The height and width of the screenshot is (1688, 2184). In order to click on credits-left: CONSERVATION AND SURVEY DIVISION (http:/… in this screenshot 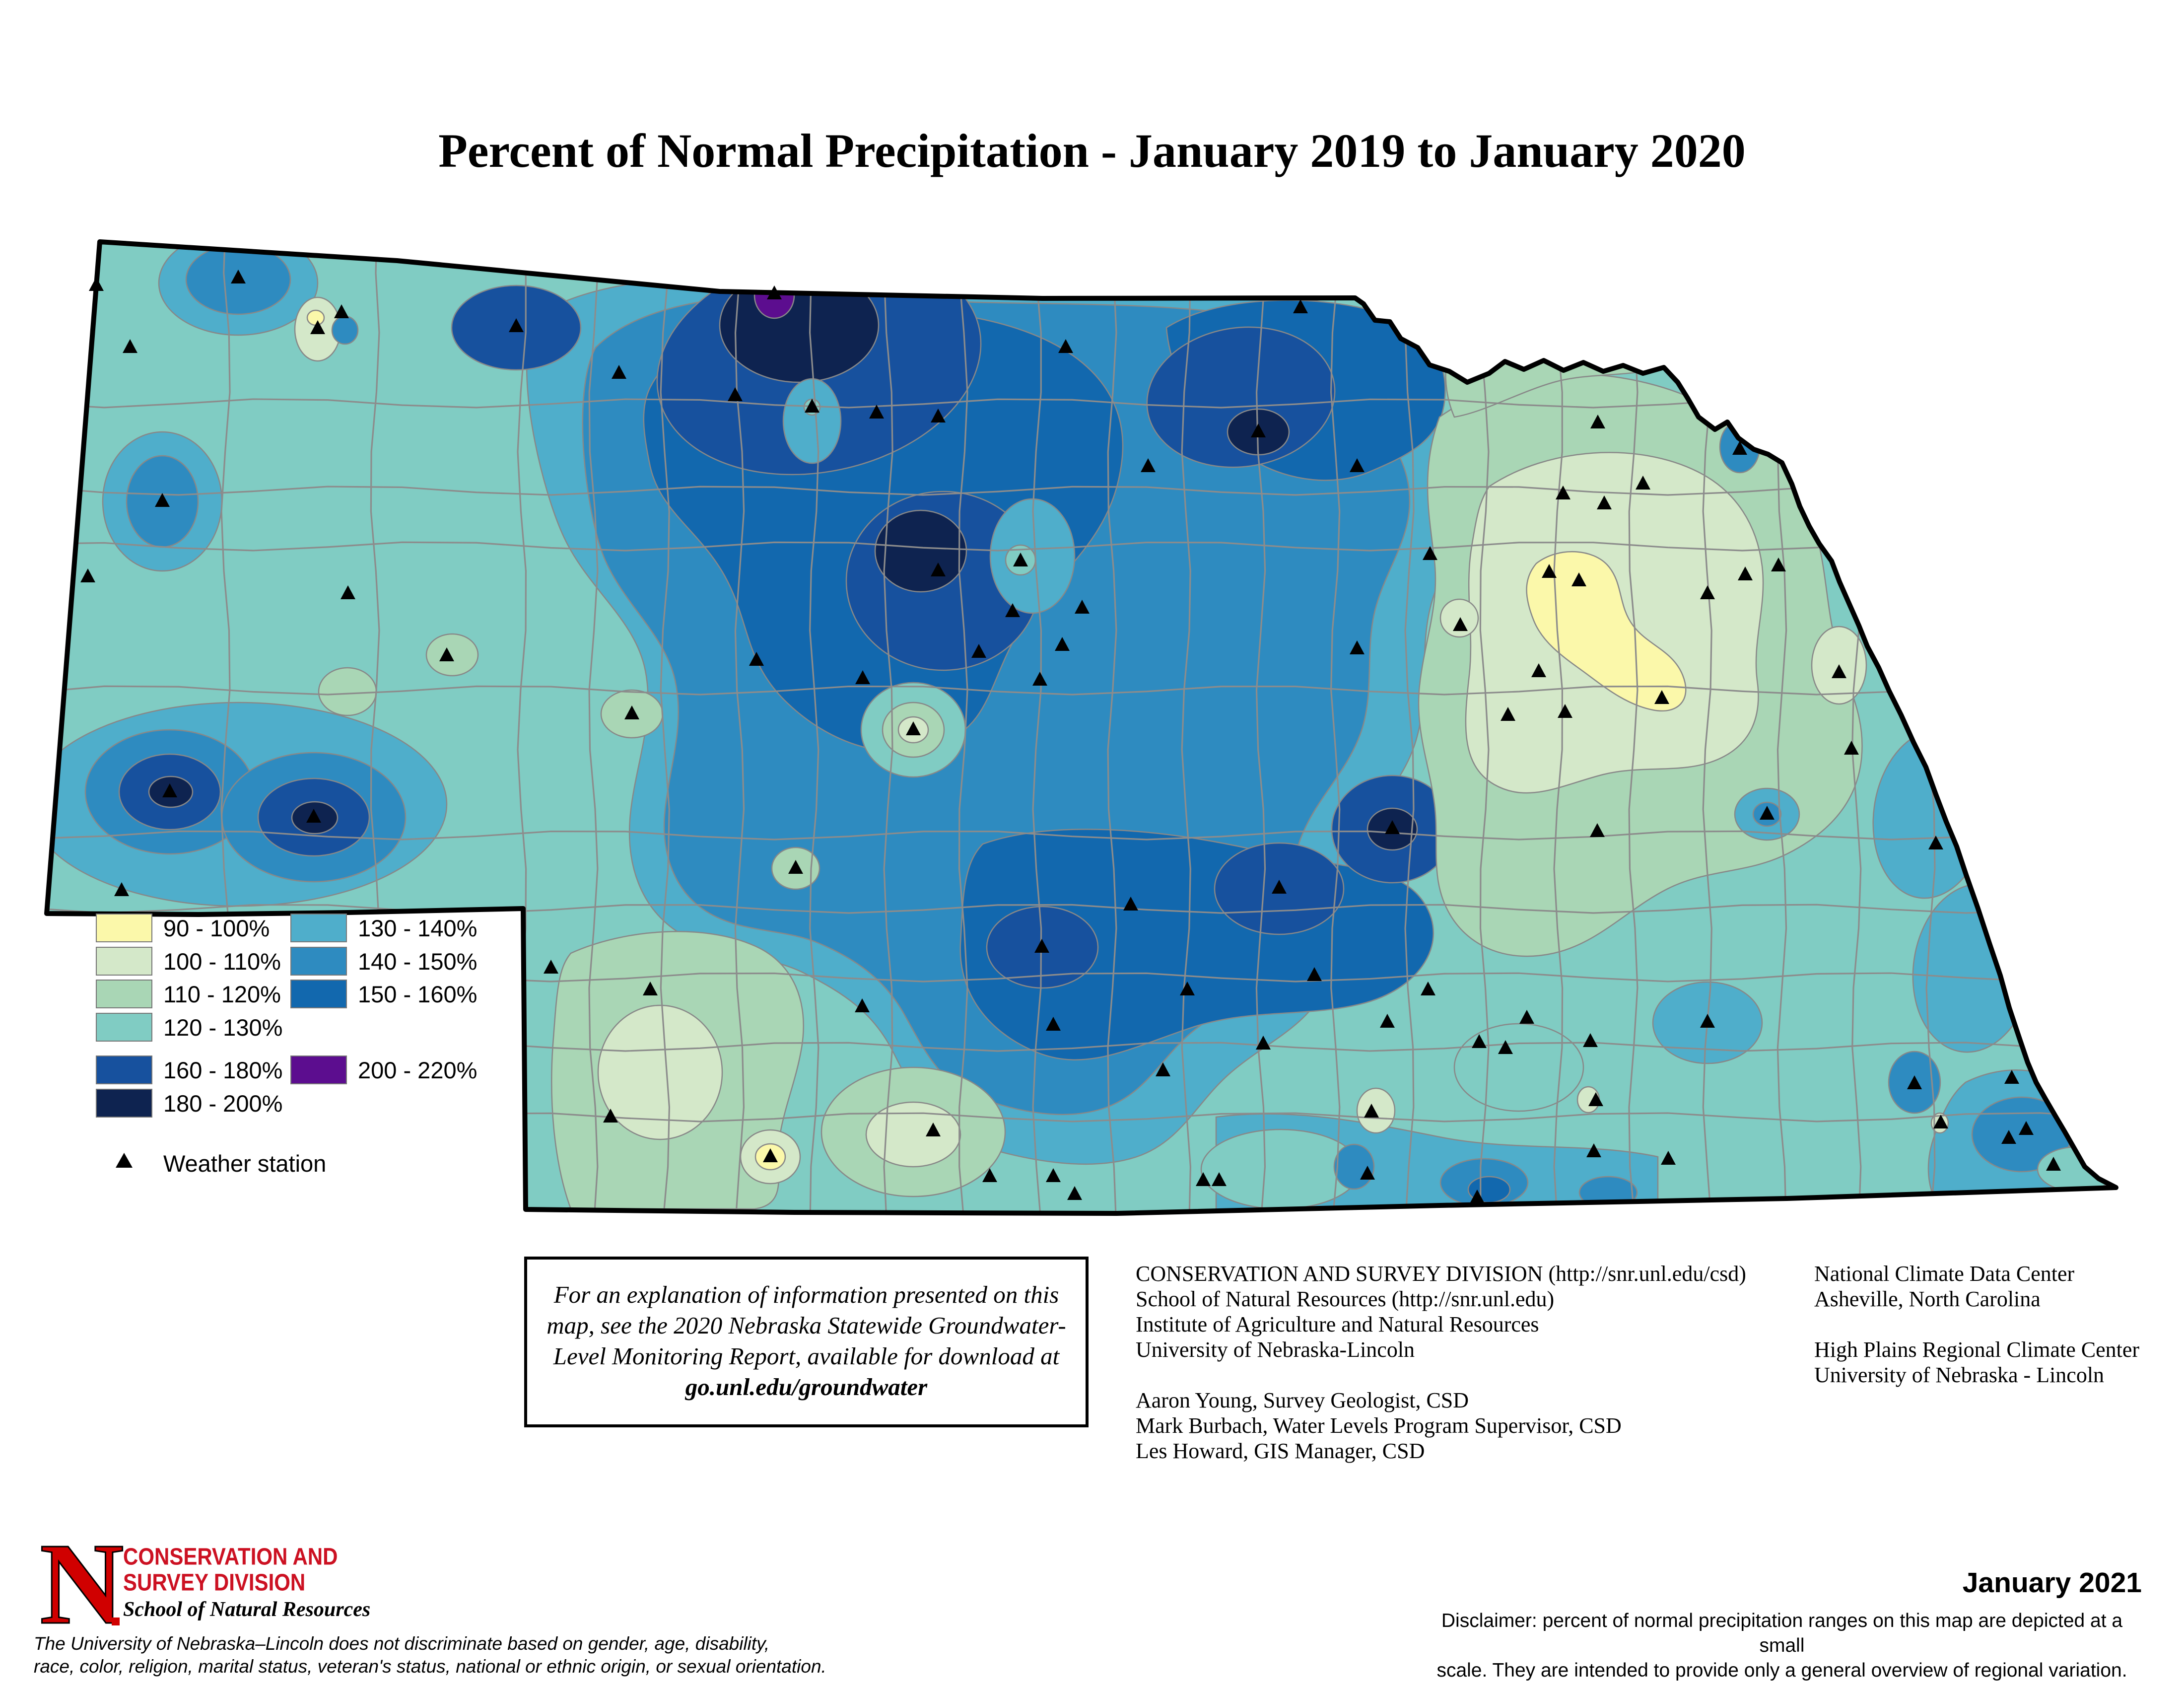, I will do `click(1441, 1362)`.